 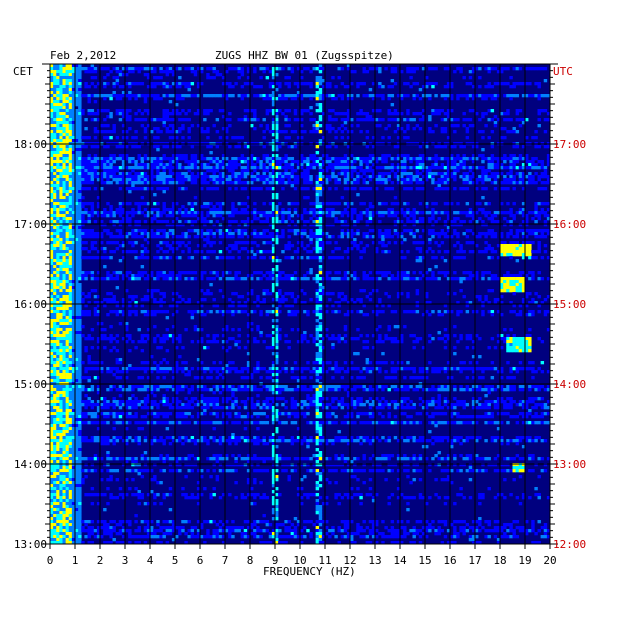 I want to click on x-tick-label: 8, so click(x=250, y=560).